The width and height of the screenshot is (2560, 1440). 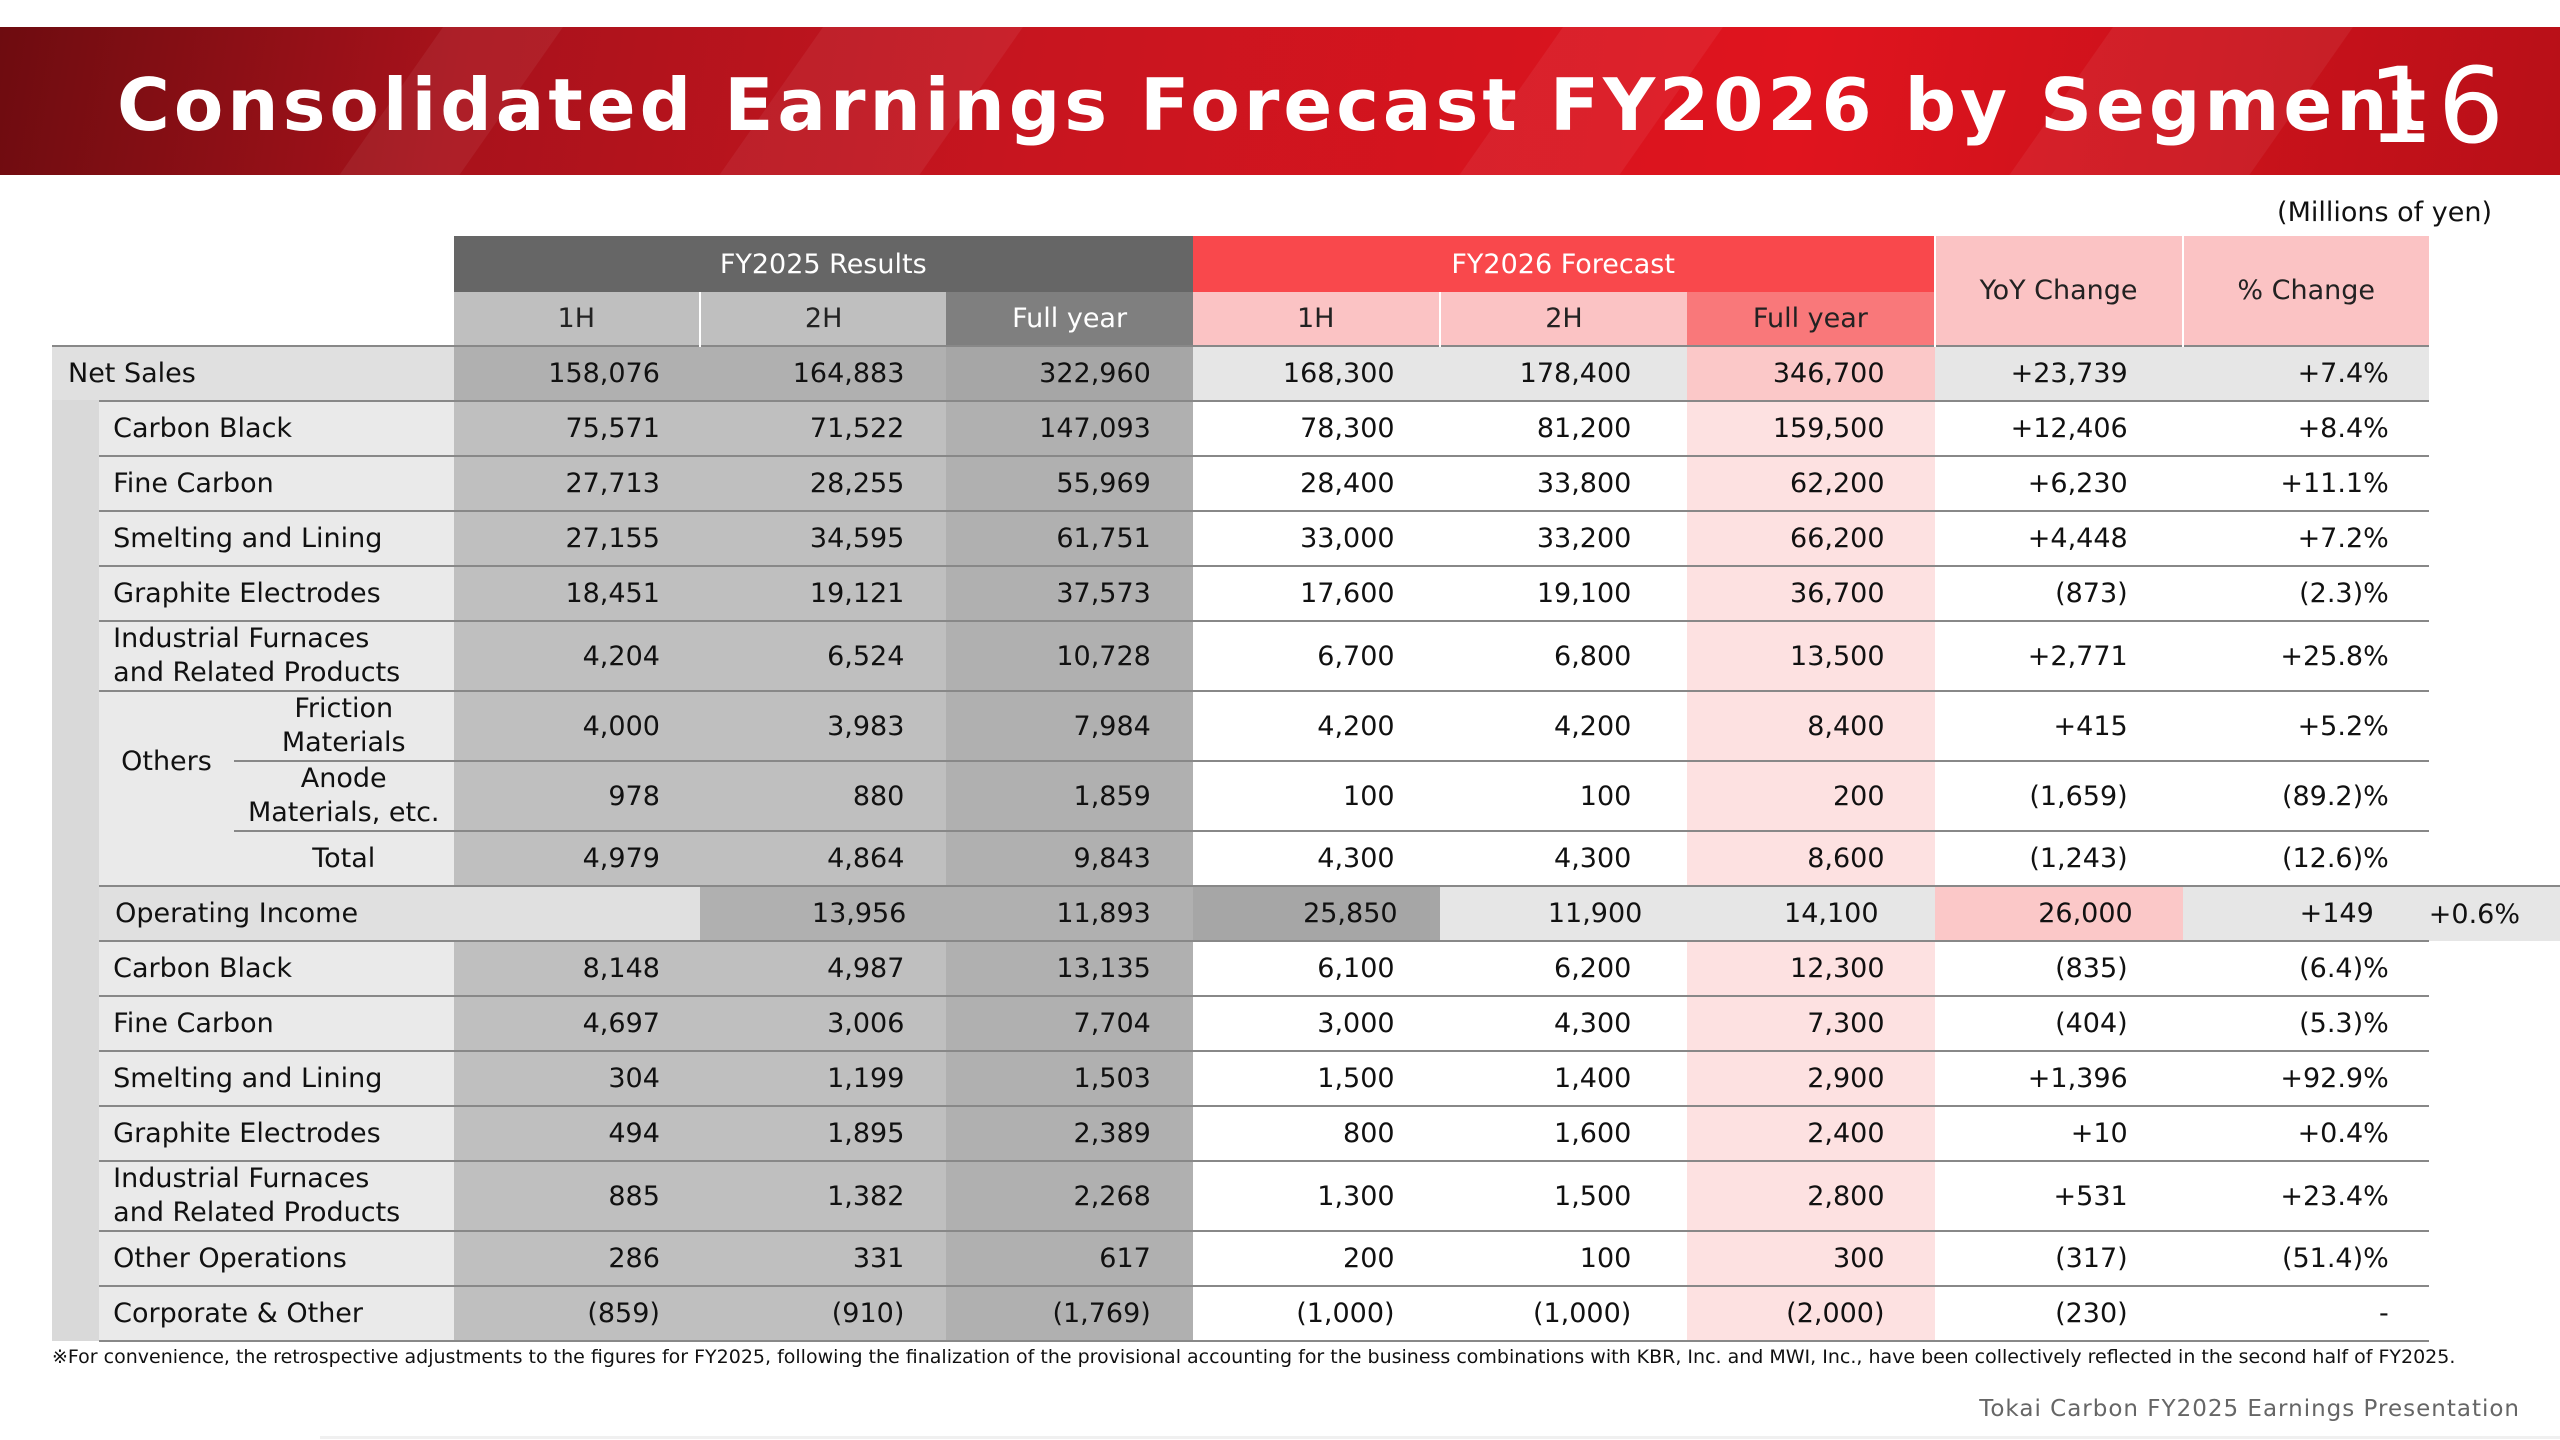 I want to click on header-fy2026-full: Full year, so click(x=1811, y=319).